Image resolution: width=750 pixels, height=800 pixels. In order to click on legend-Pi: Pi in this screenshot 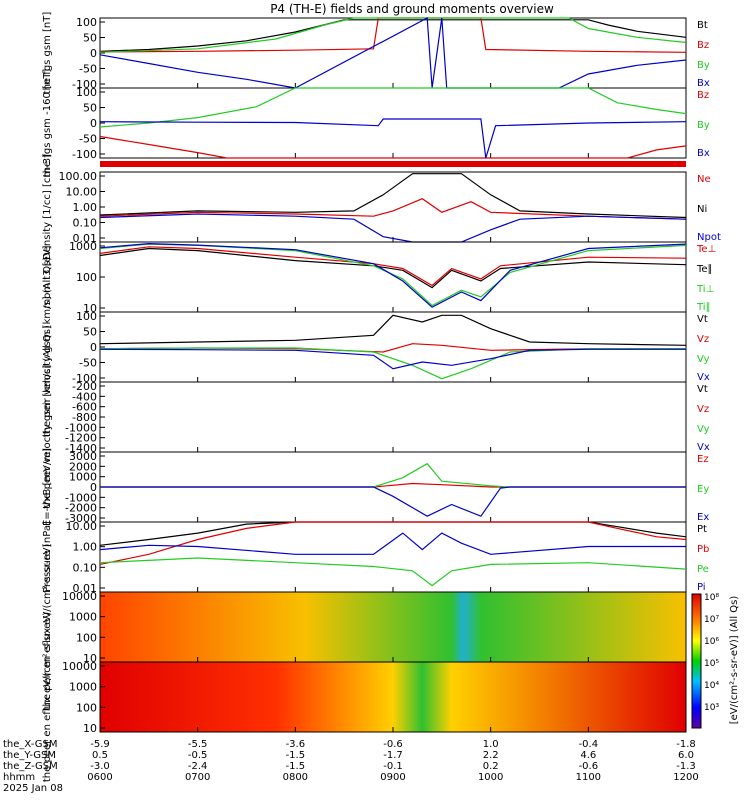, I will do `click(701, 587)`.